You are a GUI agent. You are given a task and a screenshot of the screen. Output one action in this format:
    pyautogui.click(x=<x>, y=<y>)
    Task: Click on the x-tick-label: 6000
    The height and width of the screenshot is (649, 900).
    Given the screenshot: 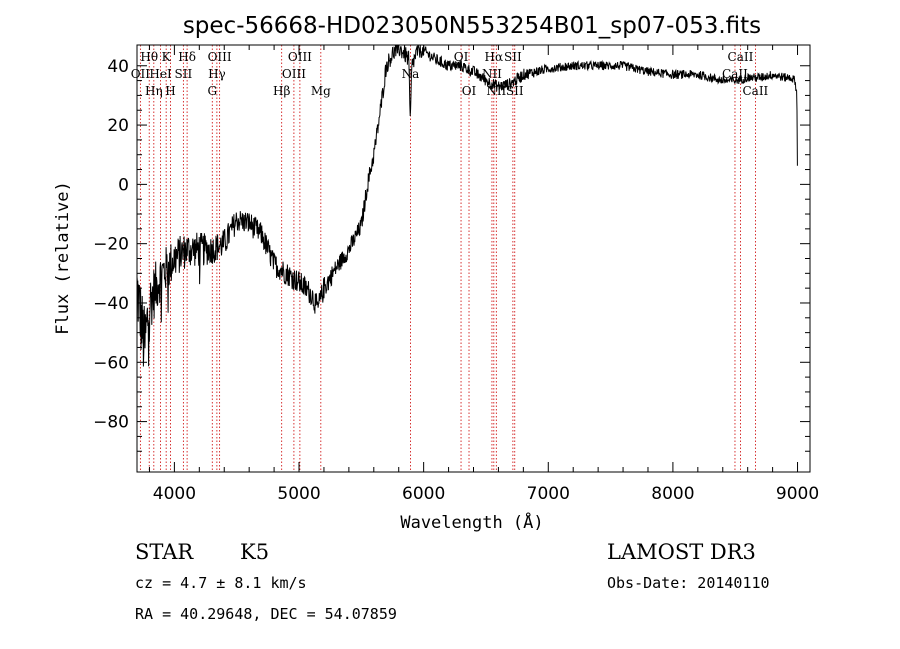 What is the action you would take?
    pyautogui.click(x=423, y=494)
    